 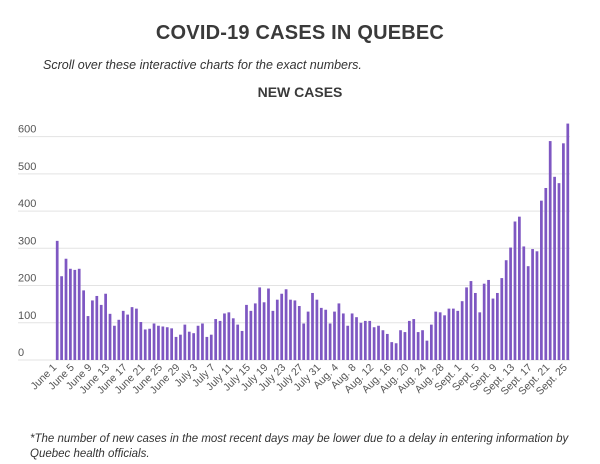 What do you see at coordinates (343, 336) in the screenshot?
I see `bar-aug-5: Aug. 5: 125` at bounding box center [343, 336].